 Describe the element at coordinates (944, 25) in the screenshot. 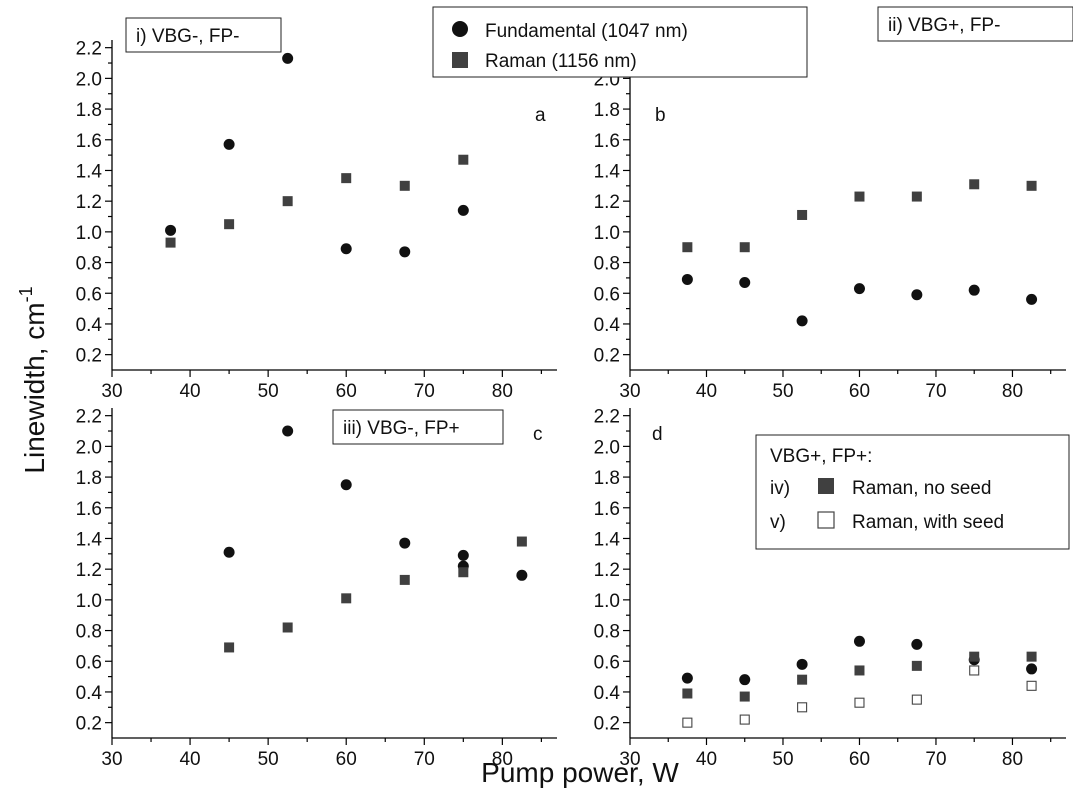

I see `condition-label: ii) VBG+, FP-` at that location.